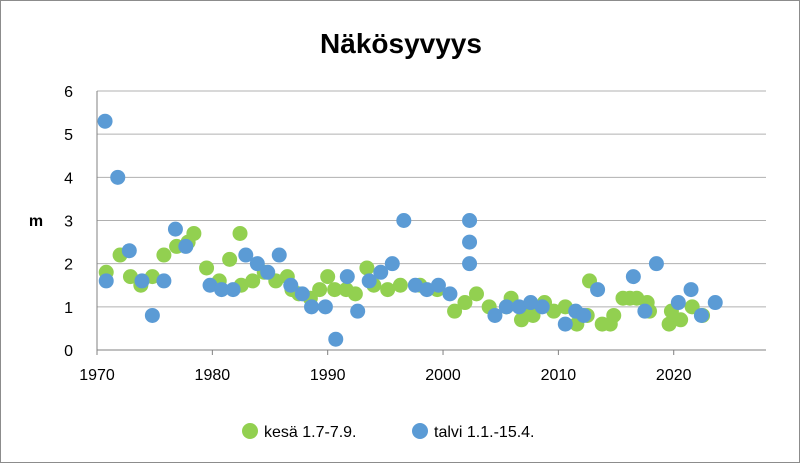 The width and height of the screenshot is (800, 467). I want to click on y-tick-label-2: 2, so click(68, 265).